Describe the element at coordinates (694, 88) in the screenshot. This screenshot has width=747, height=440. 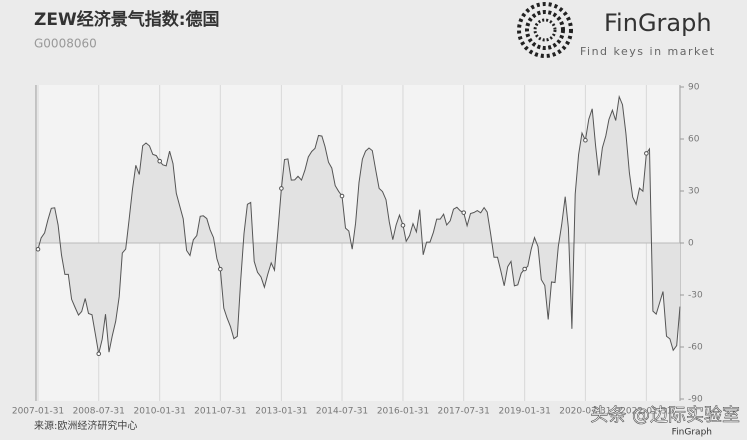
I see `y-tick-label: 90` at that location.